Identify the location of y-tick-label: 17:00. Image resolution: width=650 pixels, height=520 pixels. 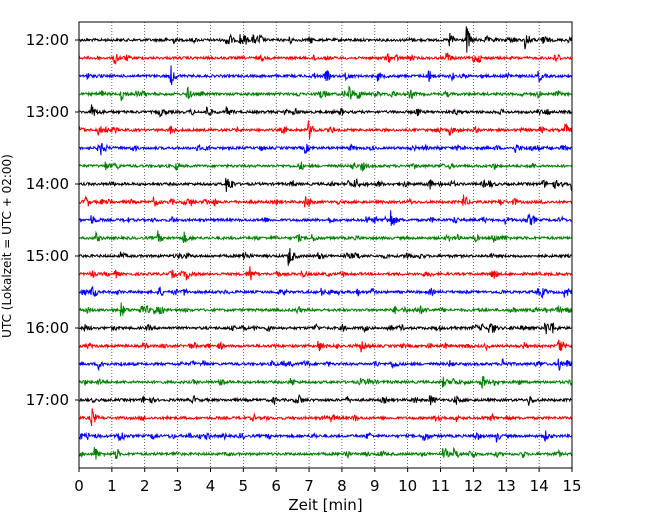
(47, 400).